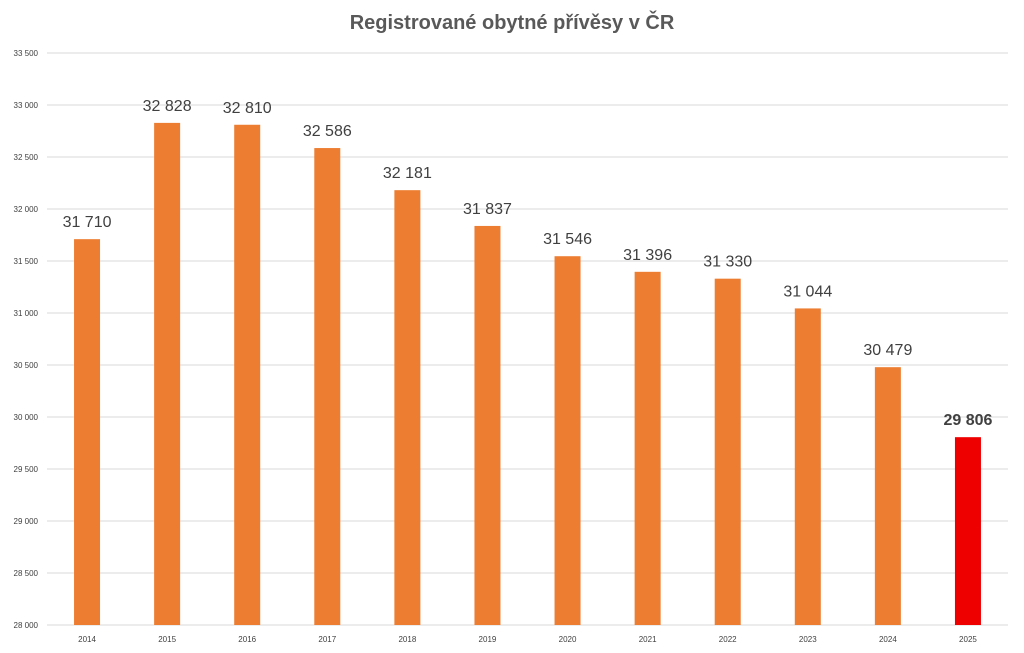 The width and height of the screenshot is (1024, 653). What do you see at coordinates (648, 639) in the screenshot?
I see `x-tick-label: 2021` at bounding box center [648, 639].